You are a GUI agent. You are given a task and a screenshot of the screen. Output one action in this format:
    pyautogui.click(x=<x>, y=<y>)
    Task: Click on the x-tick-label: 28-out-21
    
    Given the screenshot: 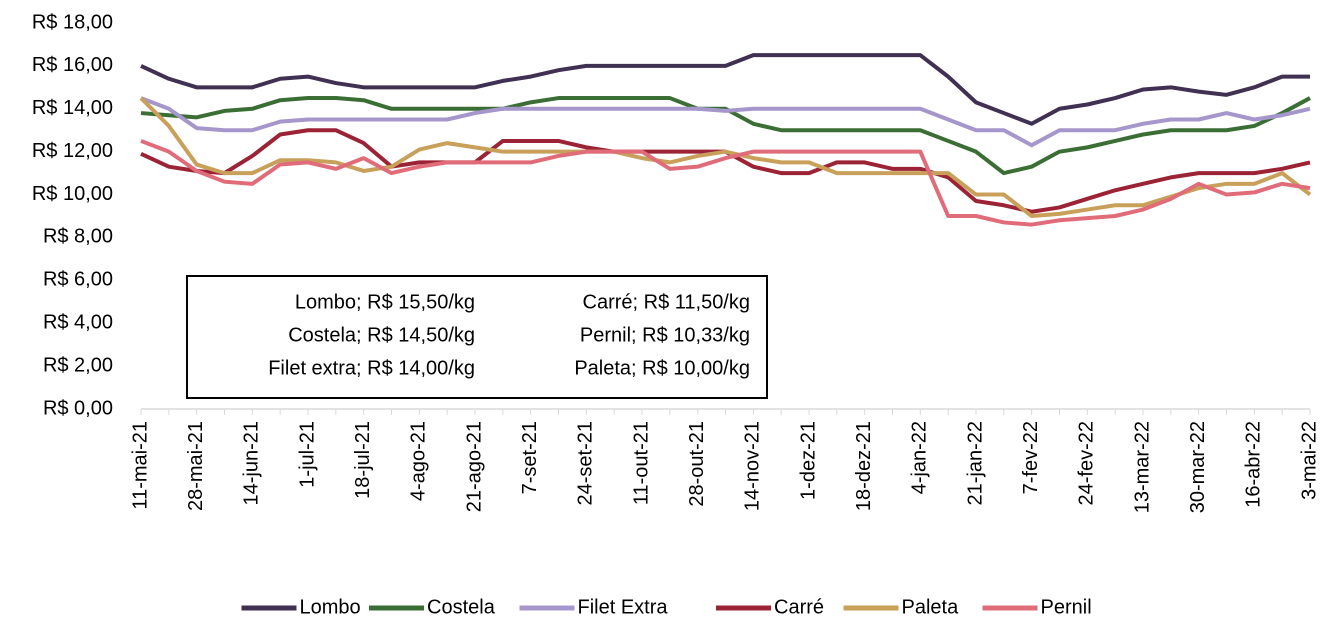 What is the action you would take?
    pyautogui.click(x=697, y=464)
    